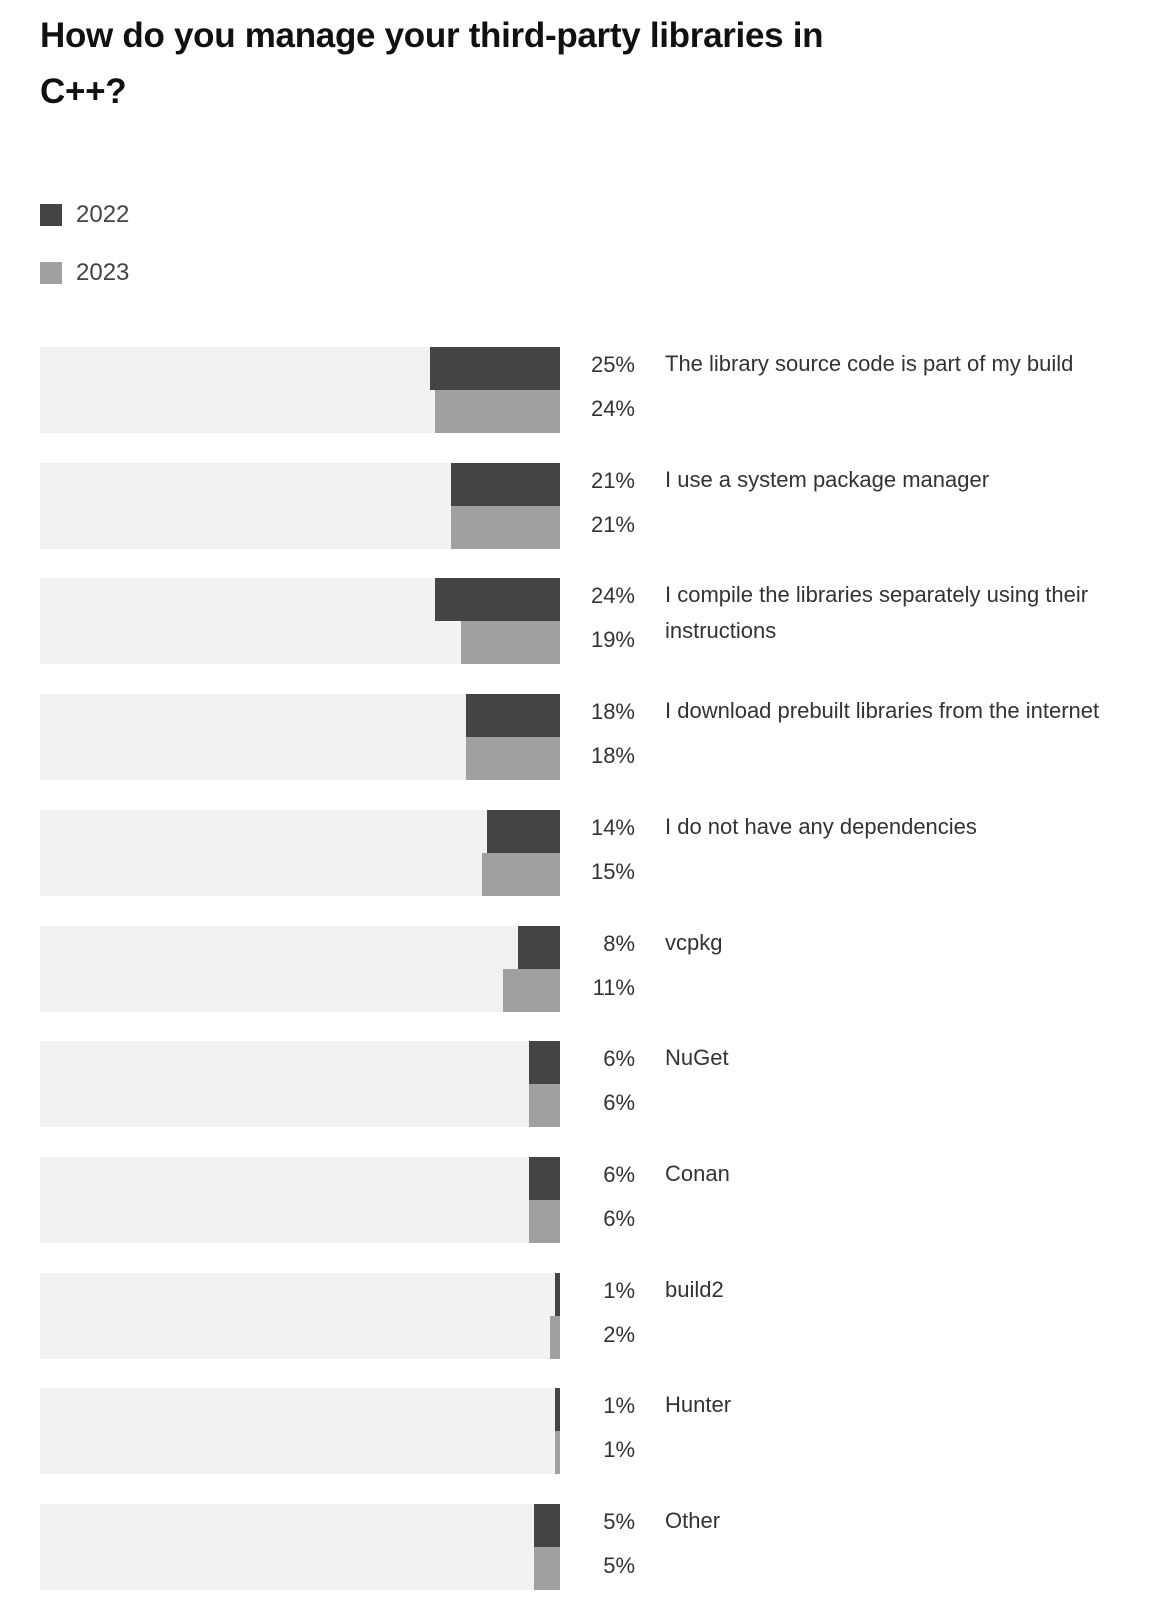 Image resolution: width=1169 pixels, height=1600 pixels. What do you see at coordinates (619, 1565) in the screenshot?
I see `value-label-2023: 5%` at bounding box center [619, 1565].